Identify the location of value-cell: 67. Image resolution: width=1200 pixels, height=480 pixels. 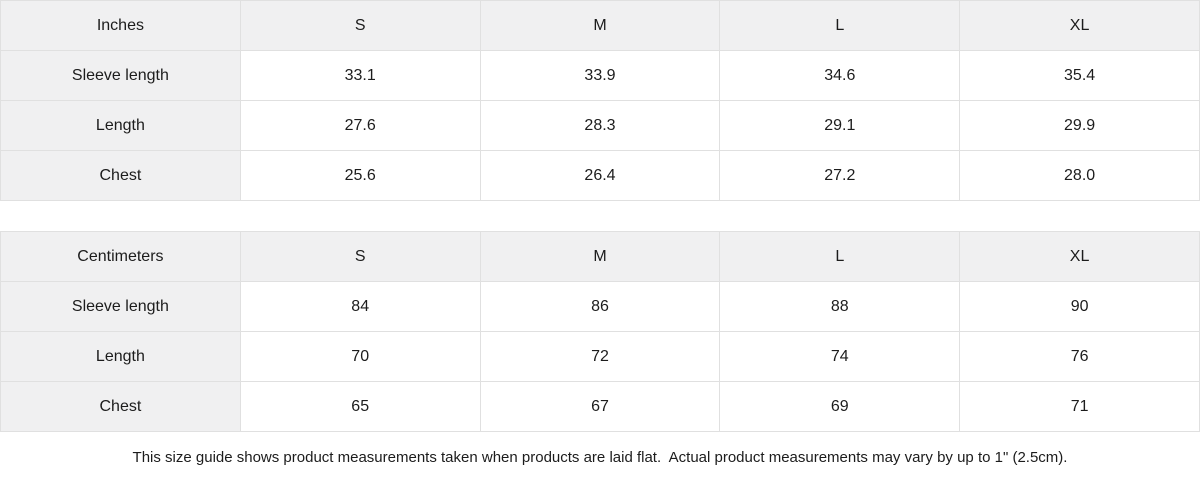
(600, 406).